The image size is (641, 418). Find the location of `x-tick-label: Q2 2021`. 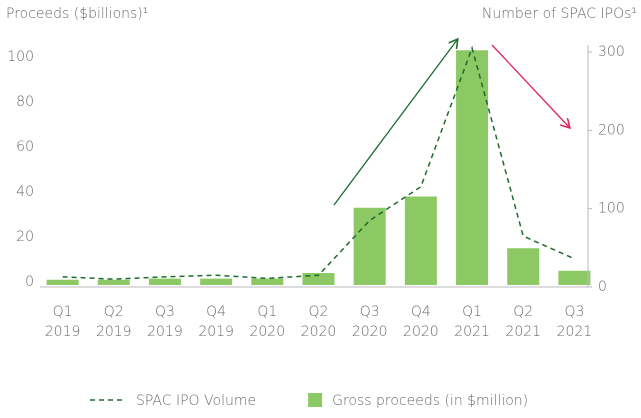

x-tick-label: Q2 2021 is located at coordinates (523, 322).